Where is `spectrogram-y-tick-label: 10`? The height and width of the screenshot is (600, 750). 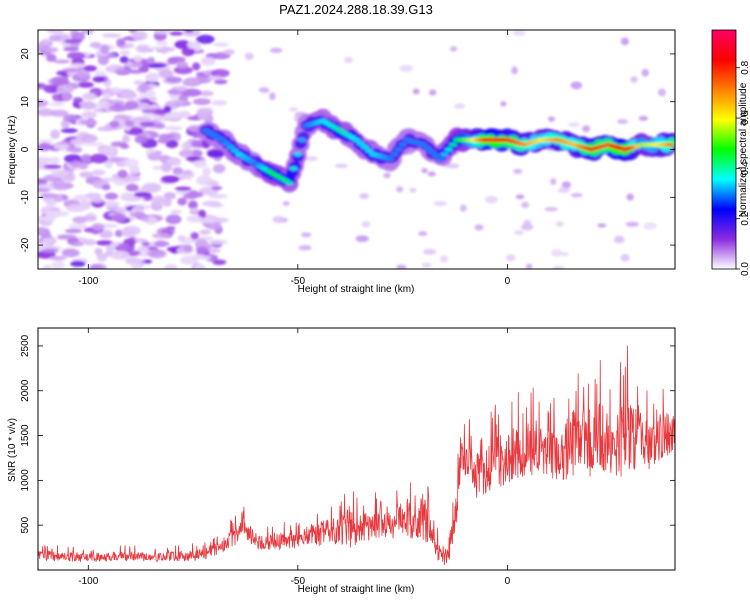
spectrogram-y-tick-label: 10 is located at coordinates (25, 102).